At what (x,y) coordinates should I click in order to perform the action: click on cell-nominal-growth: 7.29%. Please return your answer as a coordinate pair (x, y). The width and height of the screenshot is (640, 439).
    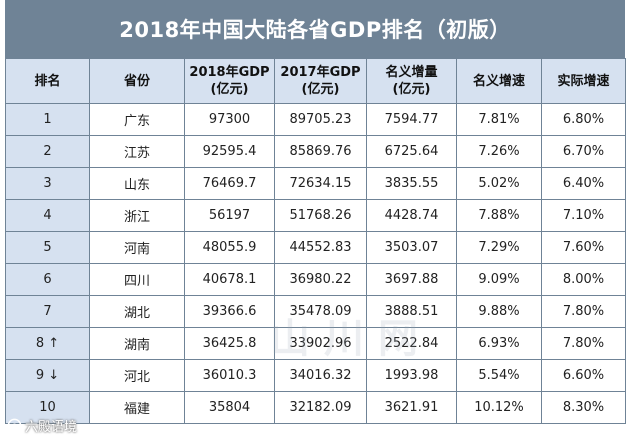
    Looking at the image, I should click on (499, 247).